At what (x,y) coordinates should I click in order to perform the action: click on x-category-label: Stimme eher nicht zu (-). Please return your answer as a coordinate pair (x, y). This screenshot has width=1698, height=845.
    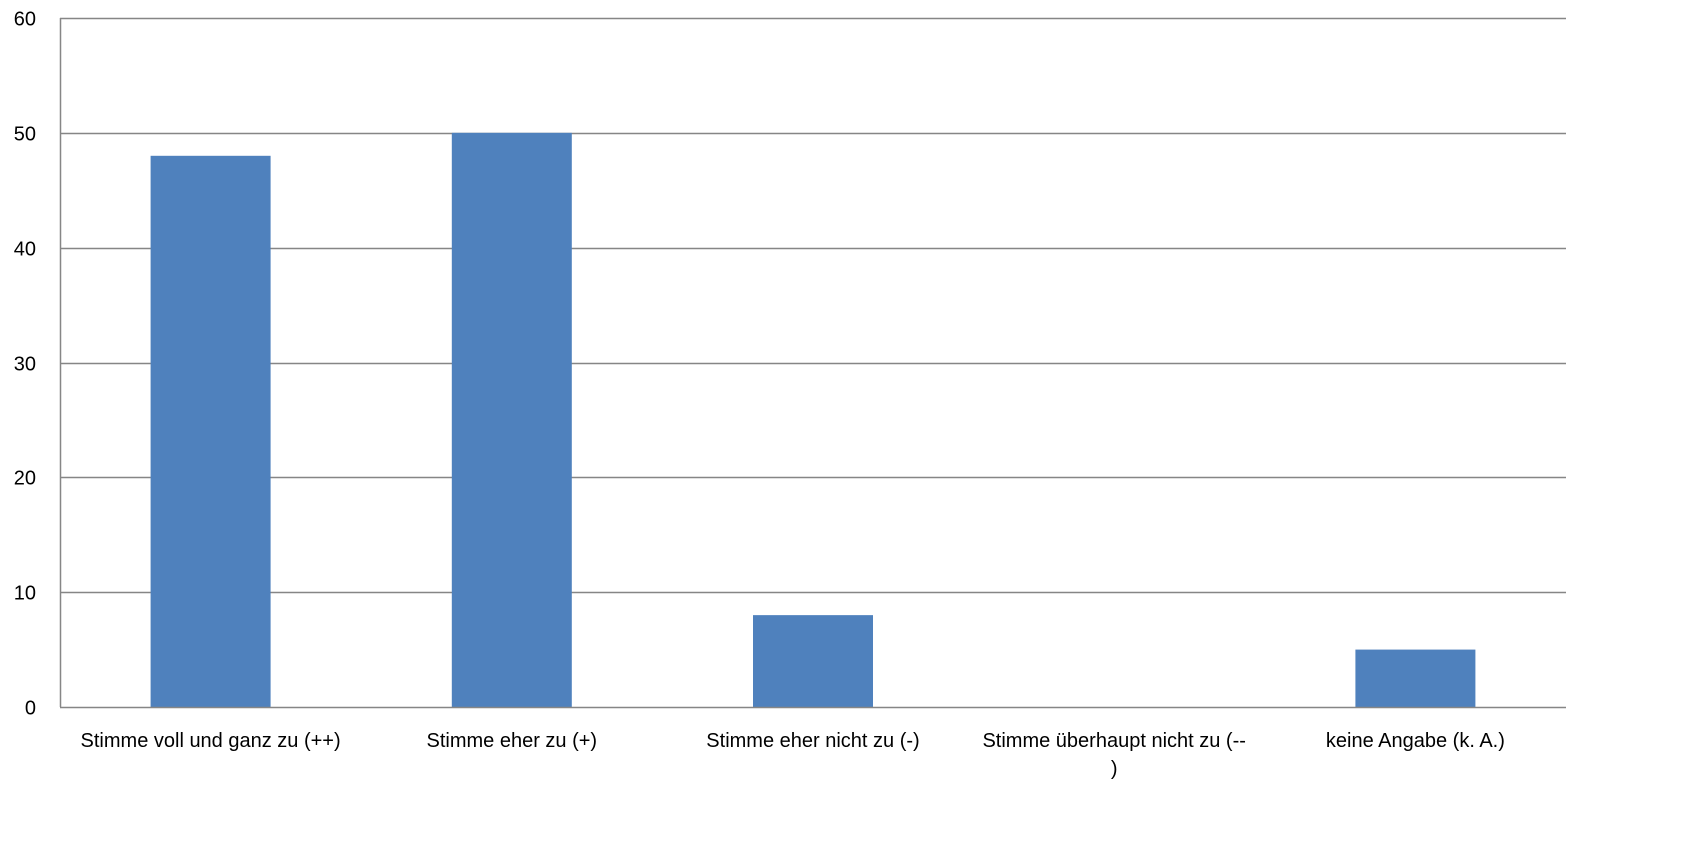
    Looking at the image, I should click on (812, 741).